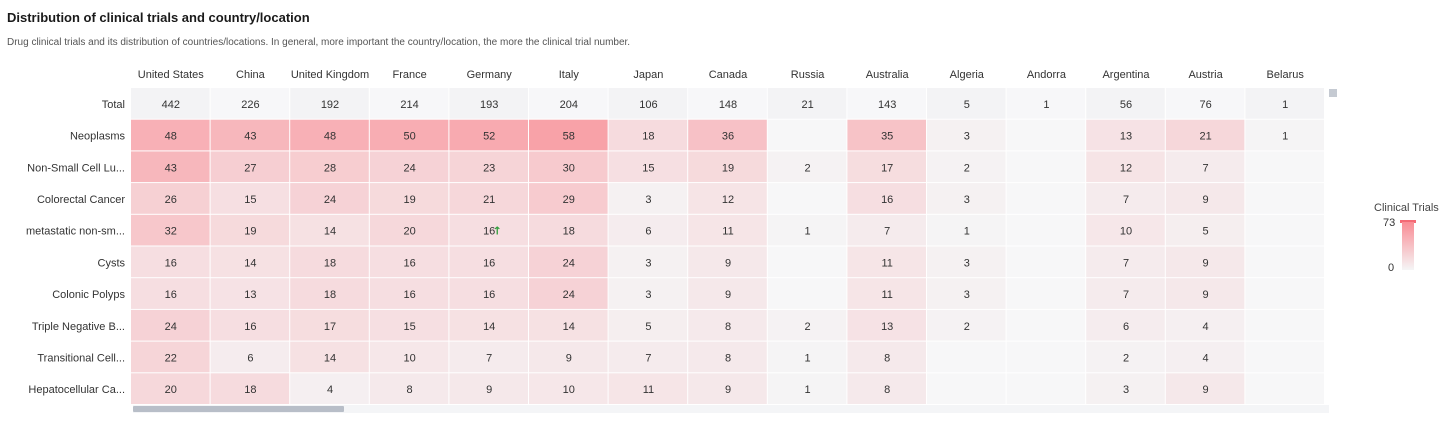 The width and height of the screenshot is (1452, 428). Describe the element at coordinates (569, 137) in the screenshot. I see `cell-value-label: 58` at that location.